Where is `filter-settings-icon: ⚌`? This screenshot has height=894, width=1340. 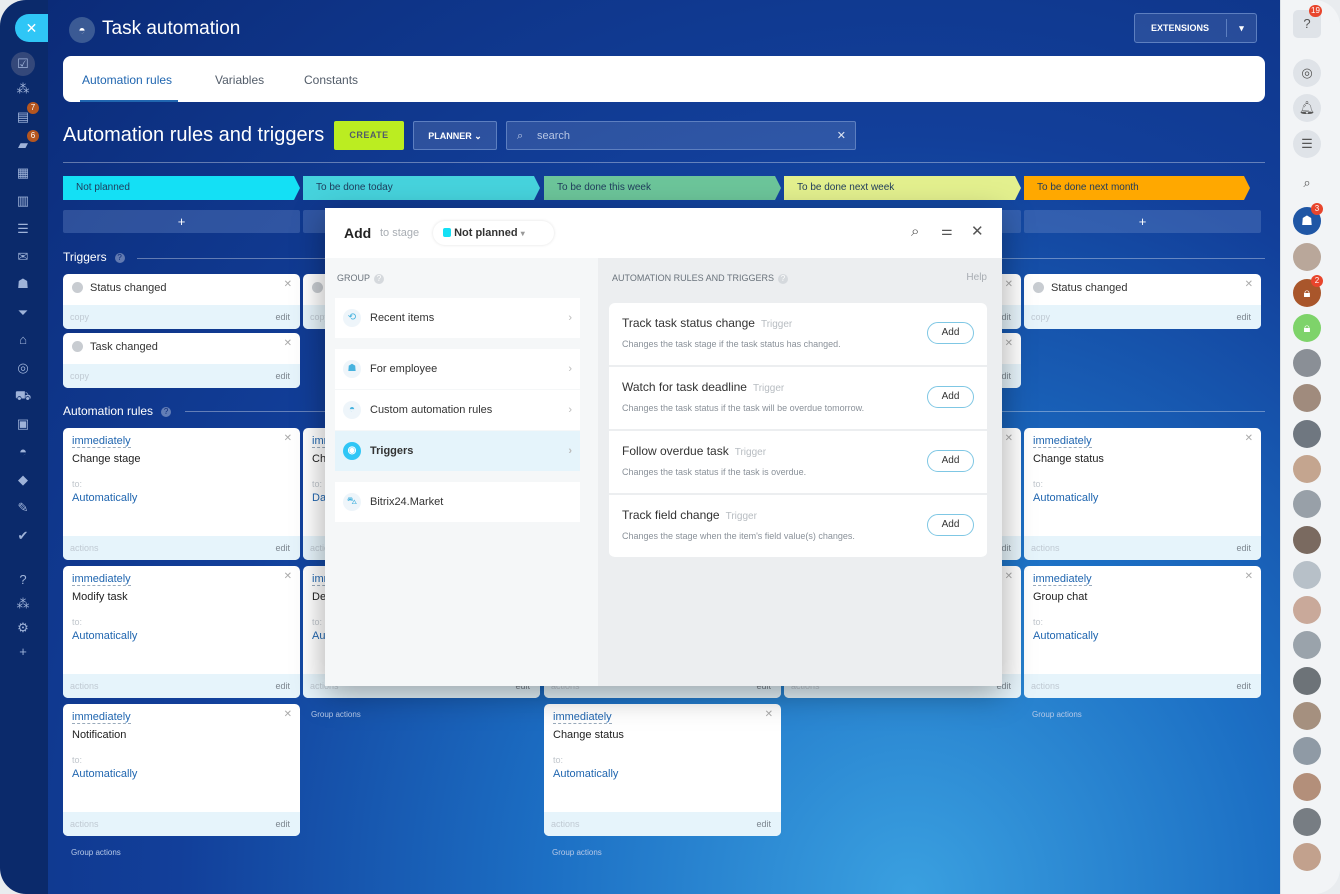
filter-settings-icon: ⚌ is located at coordinates (947, 230).